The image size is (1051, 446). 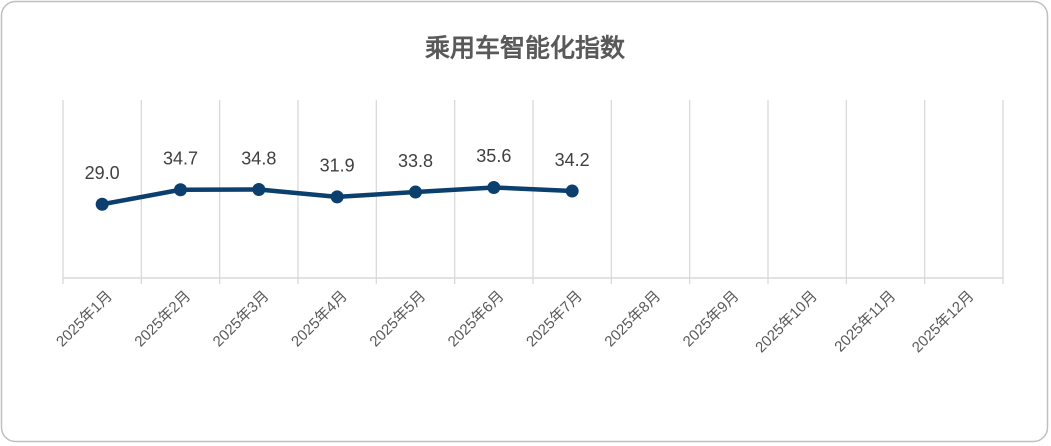 I want to click on value-label: 31.9, so click(x=337, y=166).